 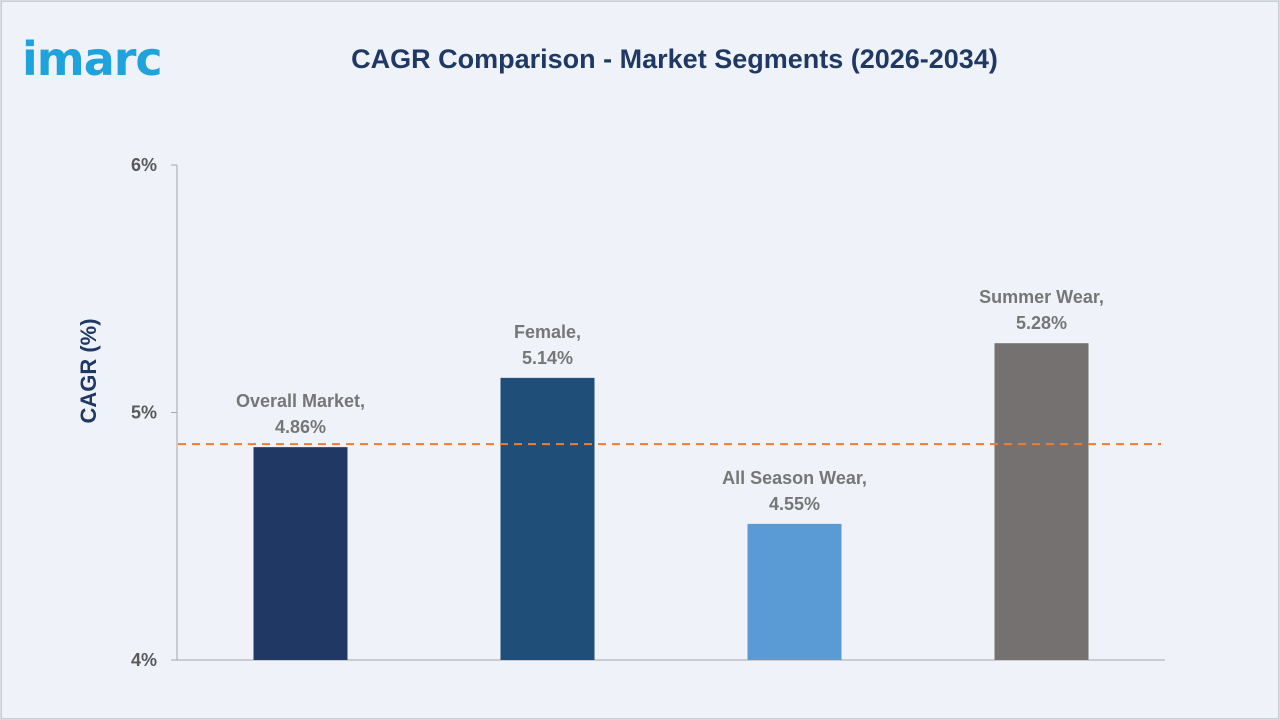 What do you see at coordinates (547, 358) in the screenshot?
I see `bar-value-label: 5.14%` at bounding box center [547, 358].